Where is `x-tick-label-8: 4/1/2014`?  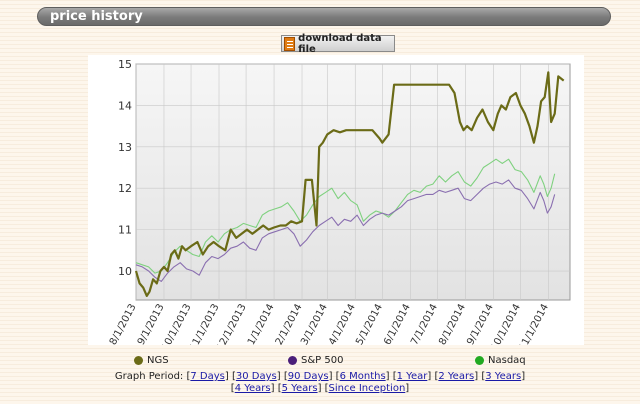 x-tick-label-8: 4/1/2014 is located at coordinates (342, 323).